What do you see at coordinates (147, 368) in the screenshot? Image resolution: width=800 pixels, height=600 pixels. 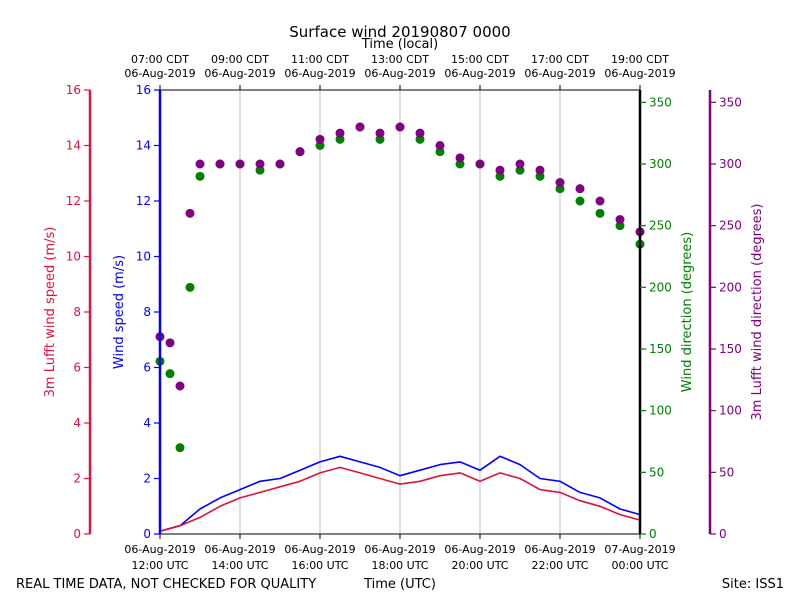 I see `wind_speed-tick-label: 6` at bounding box center [147, 368].